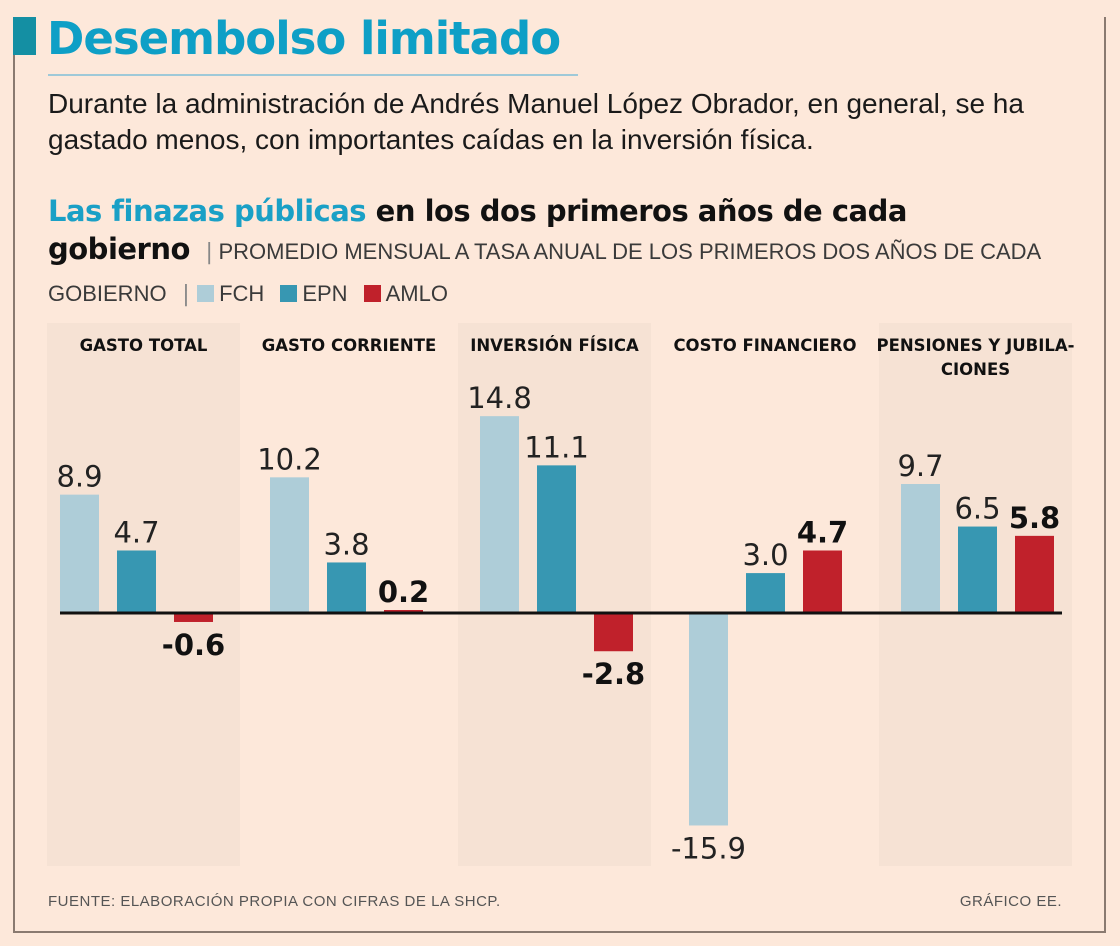 This screenshot has height=946, width=1120. What do you see at coordinates (975, 369) in the screenshot?
I see `category-label: CIONES` at bounding box center [975, 369].